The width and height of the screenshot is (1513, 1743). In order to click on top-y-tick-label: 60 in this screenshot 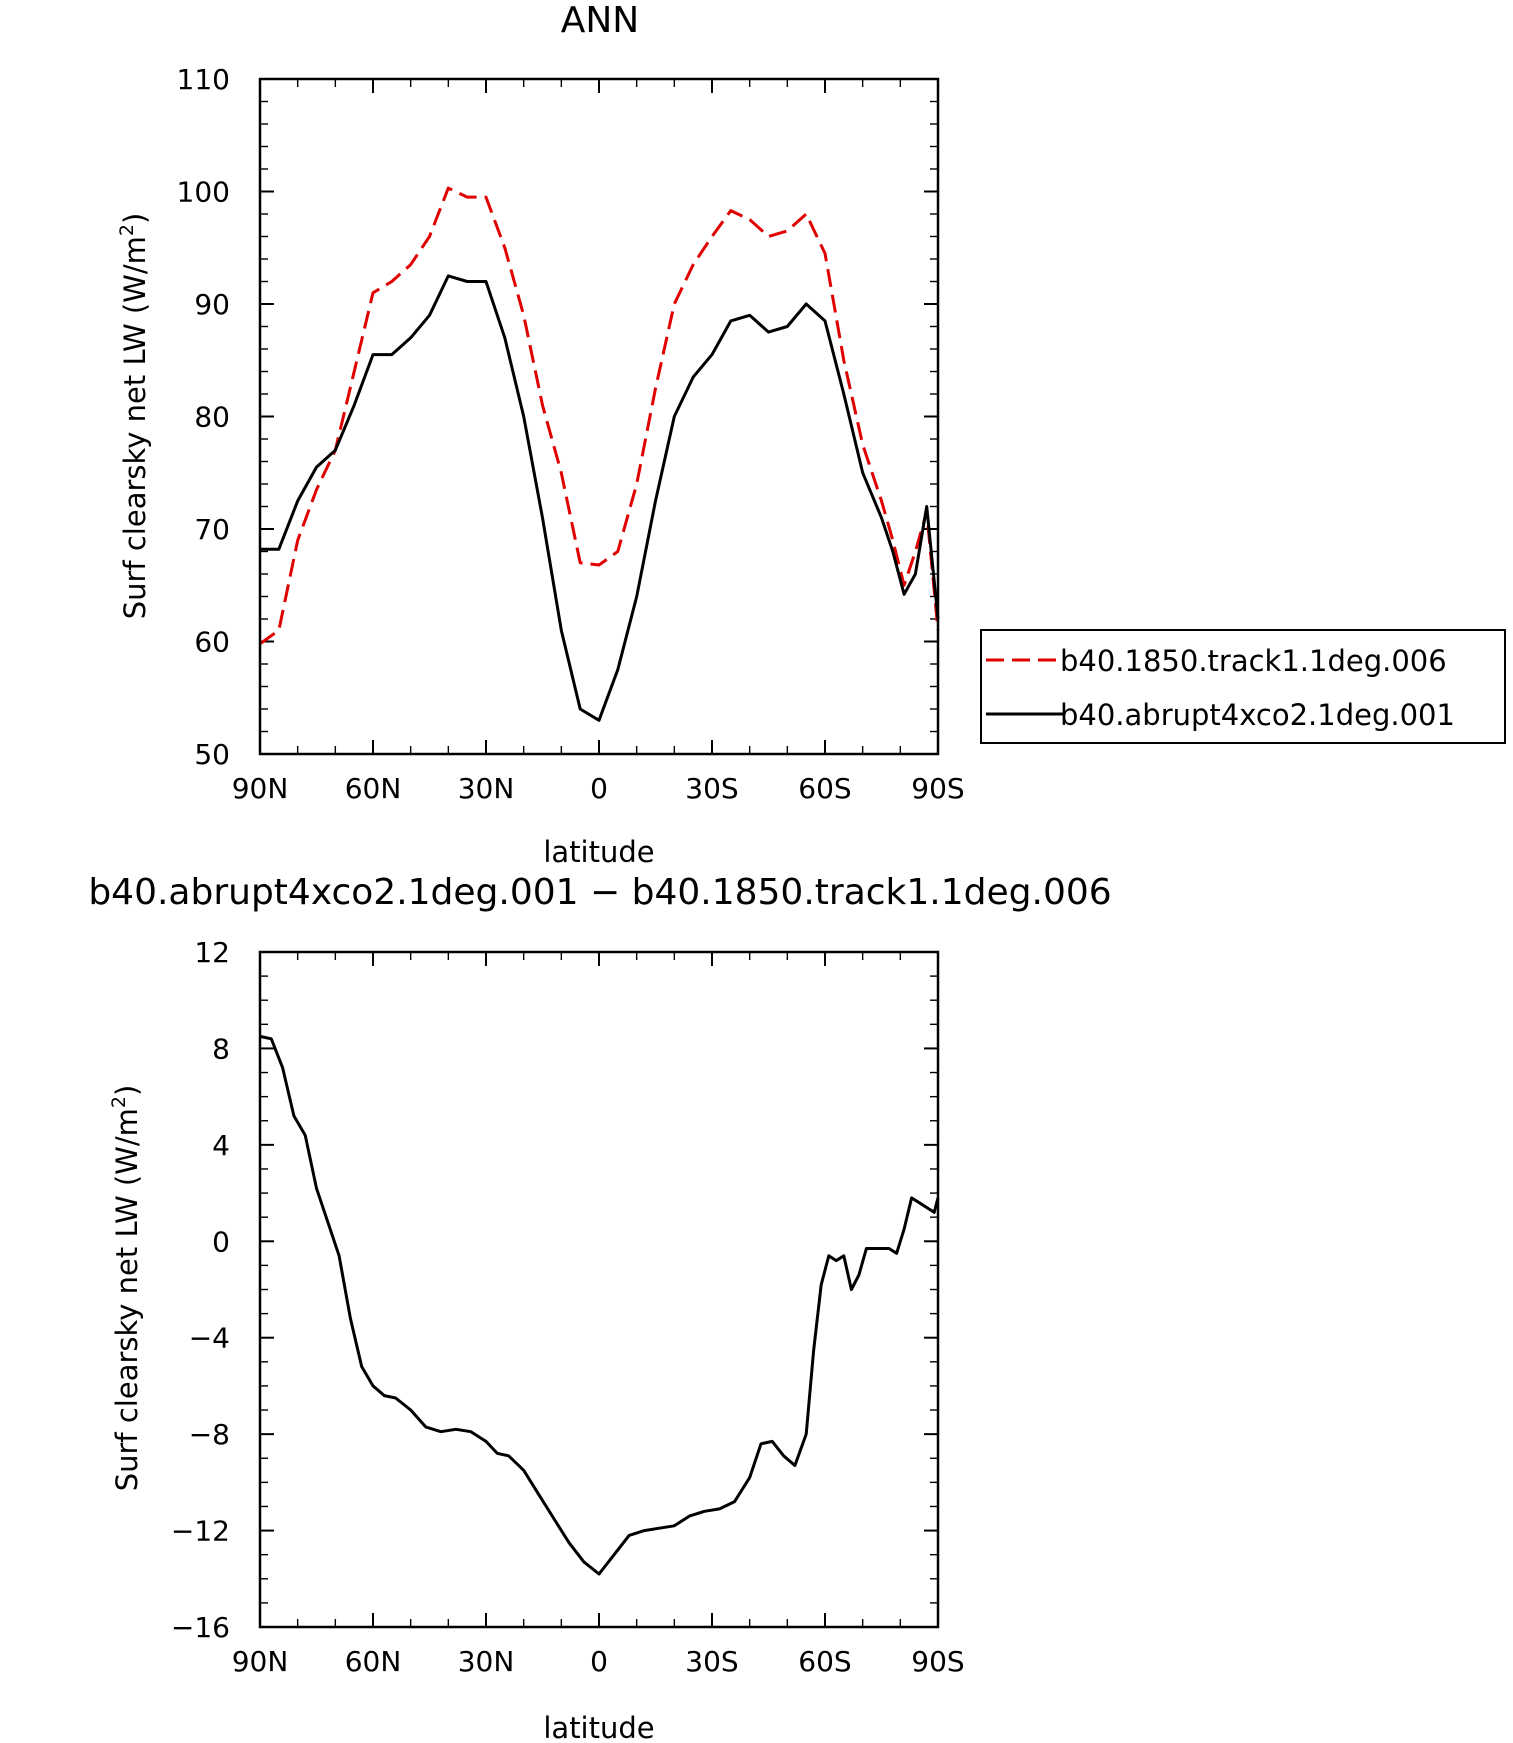, I will do `click(212, 642)`.